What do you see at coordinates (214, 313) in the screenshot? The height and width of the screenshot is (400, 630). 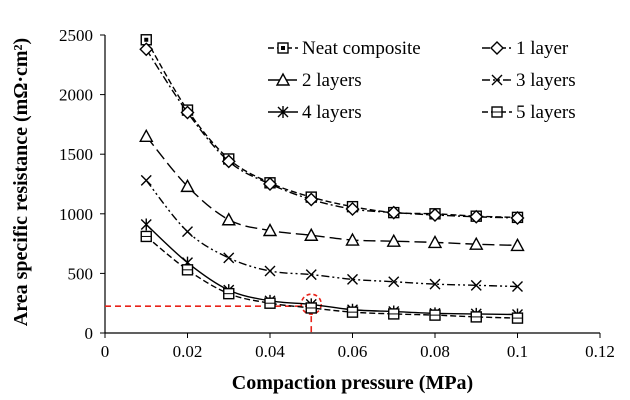 I see `reference-annotation` at bounding box center [214, 313].